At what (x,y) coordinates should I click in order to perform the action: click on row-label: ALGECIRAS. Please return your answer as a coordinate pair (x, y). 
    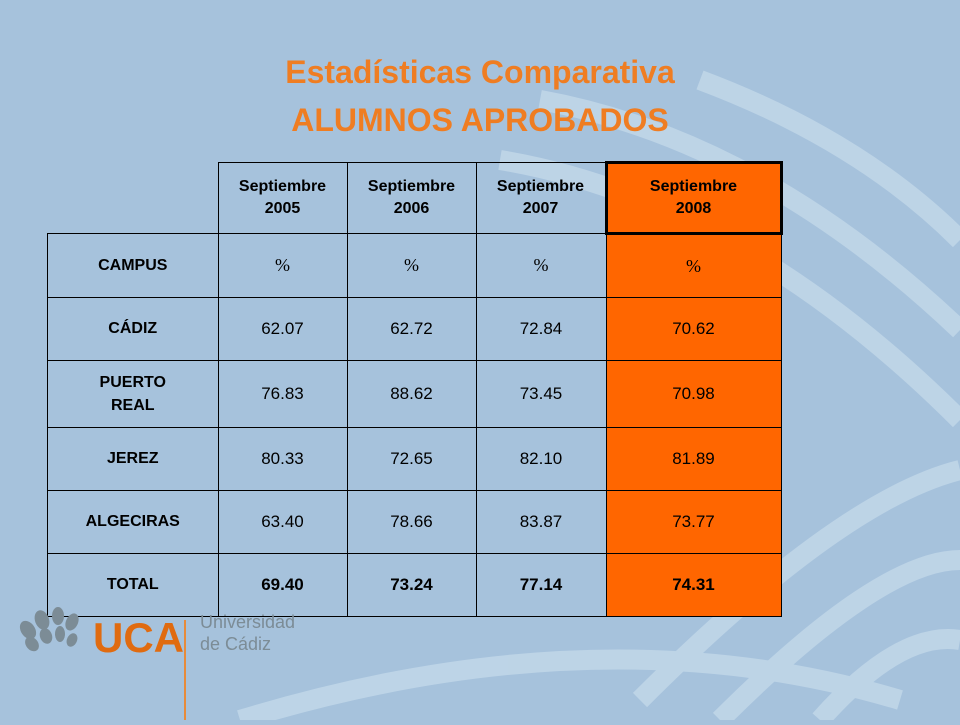
    Looking at the image, I should click on (133, 522).